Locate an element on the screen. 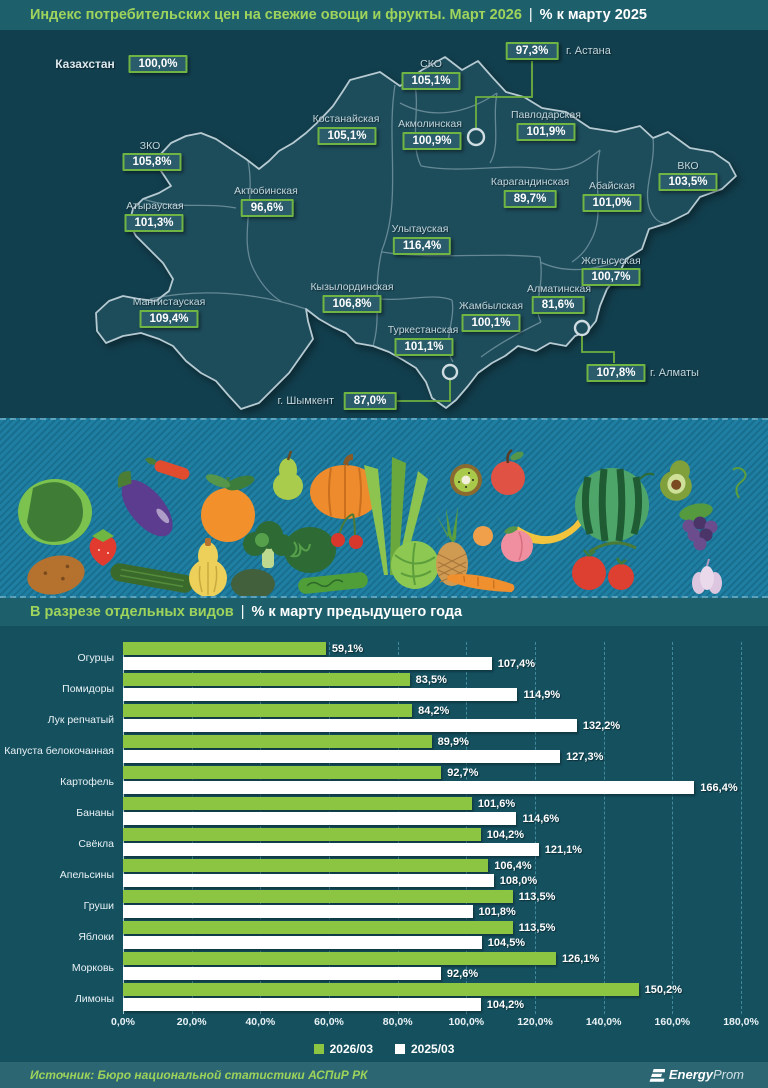  astana-marker is located at coordinates (476, 137).